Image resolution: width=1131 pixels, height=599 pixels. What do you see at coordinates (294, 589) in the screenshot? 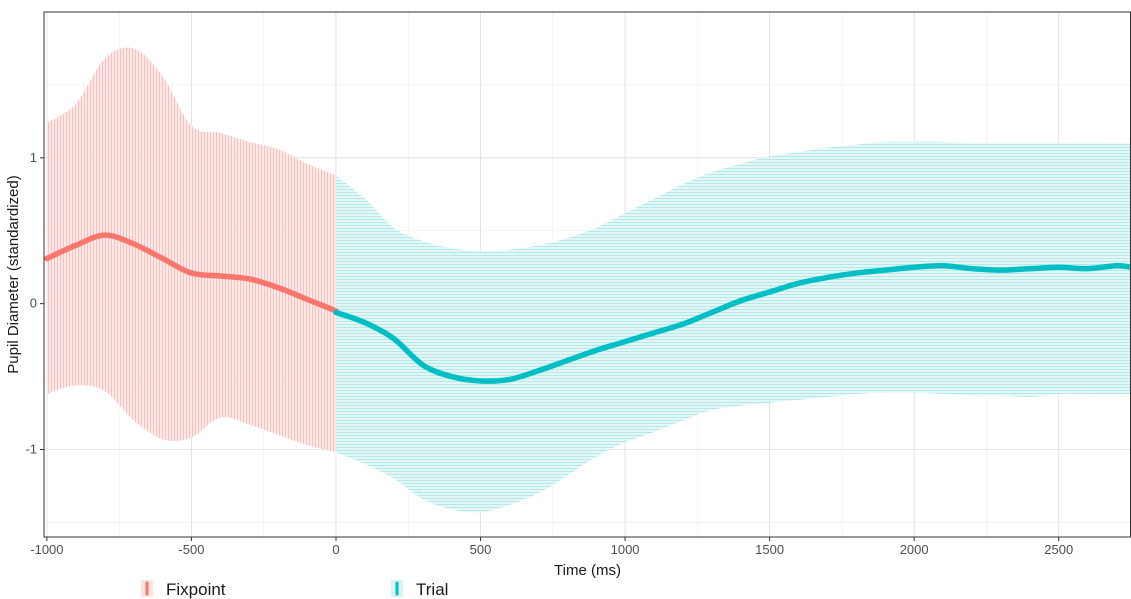
I see `legend: Fixpoint Trial` at bounding box center [294, 589].